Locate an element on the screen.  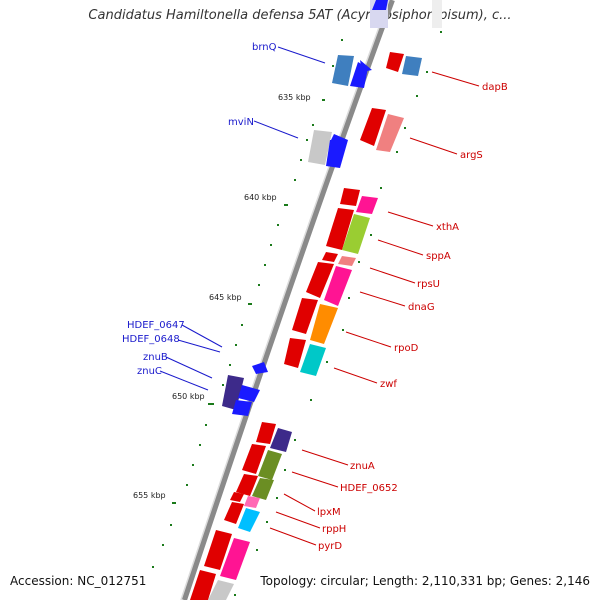
kbp-label: 650 kbp is located at coordinates (188, 396).